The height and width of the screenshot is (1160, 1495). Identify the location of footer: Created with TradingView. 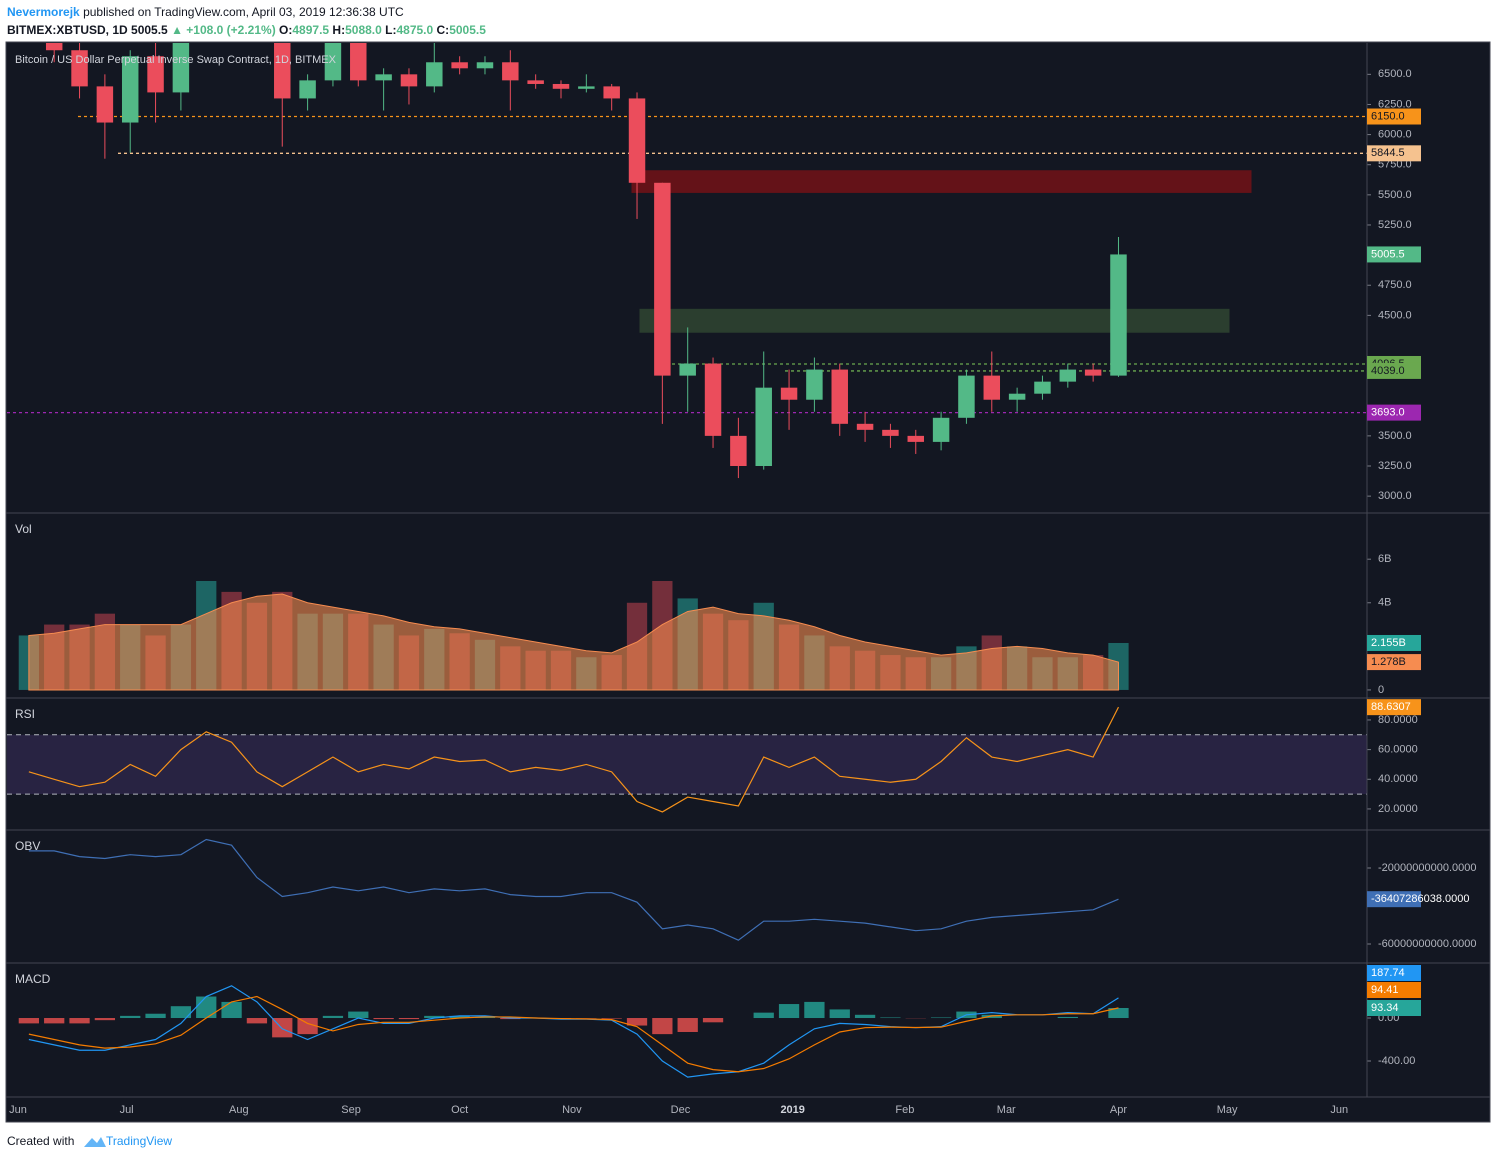
(89, 1141).